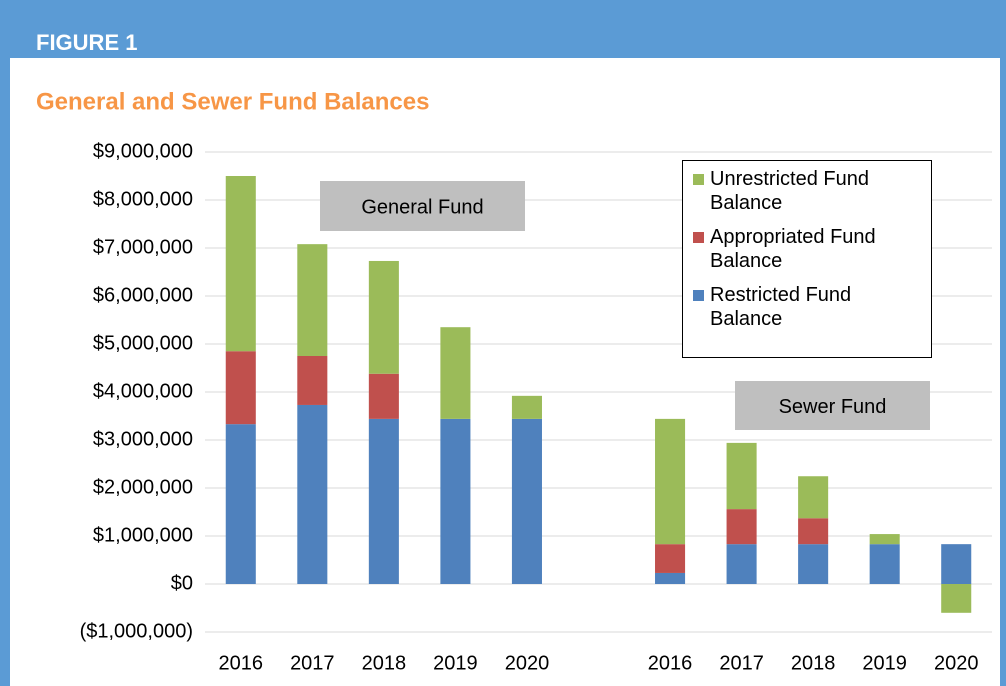 This screenshot has height=686, width=1006. What do you see at coordinates (136, 631) in the screenshot?
I see `y-tick-label: ($1,000,000)` at bounding box center [136, 631].